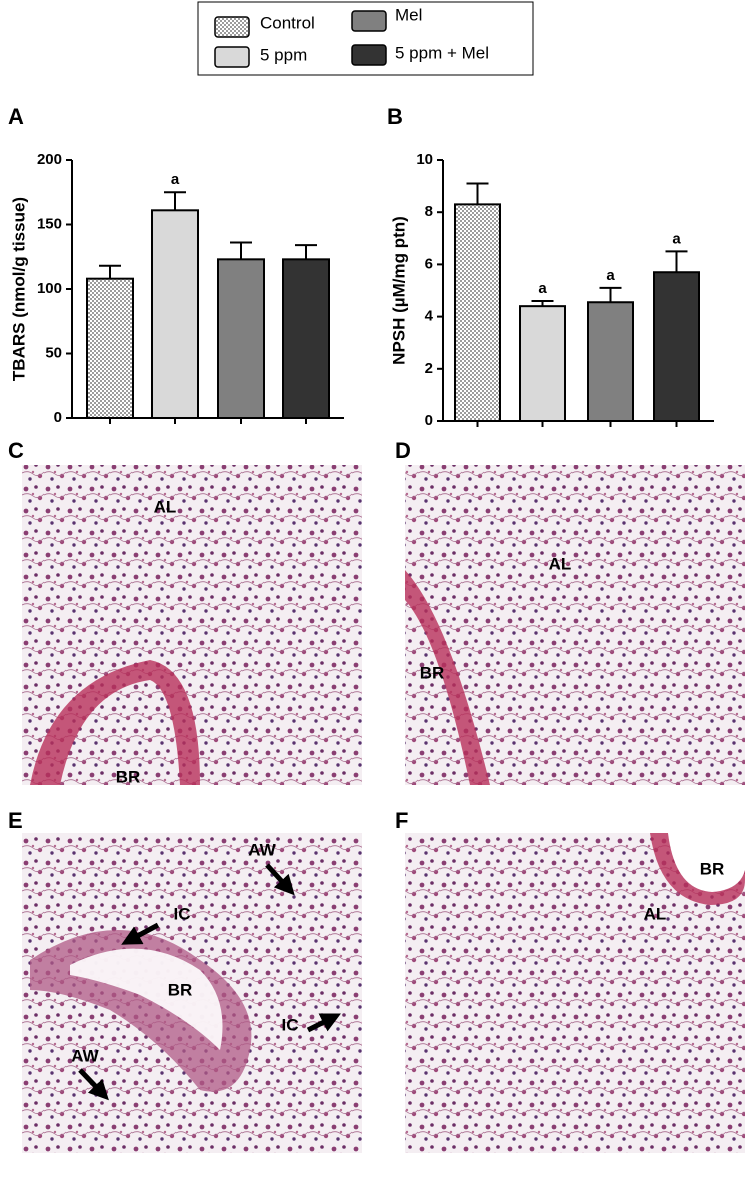 This screenshot has height=1177, width=750. I want to click on legend-label: Control, so click(287, 22).